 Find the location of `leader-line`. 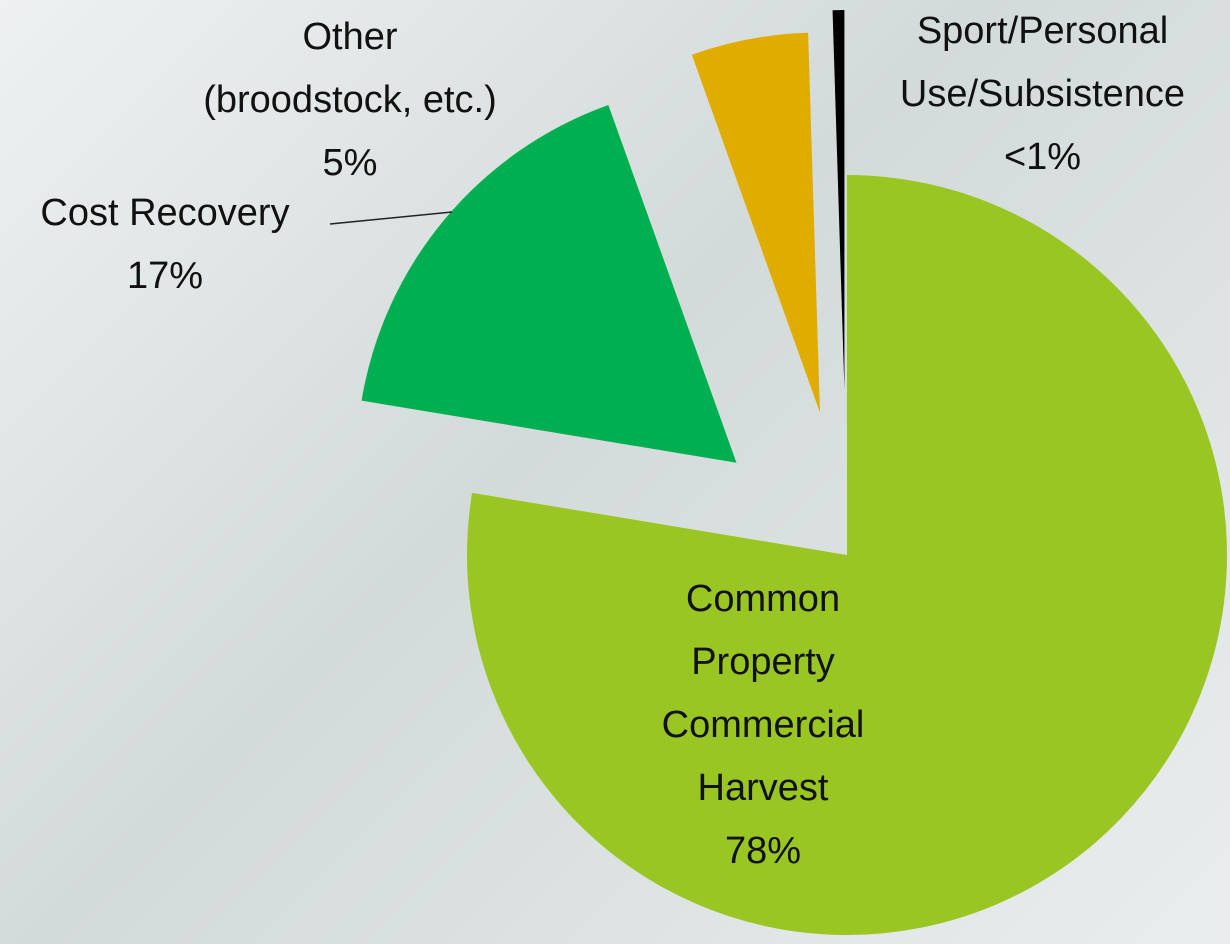

leader-line is located at coordinates (391, 218).